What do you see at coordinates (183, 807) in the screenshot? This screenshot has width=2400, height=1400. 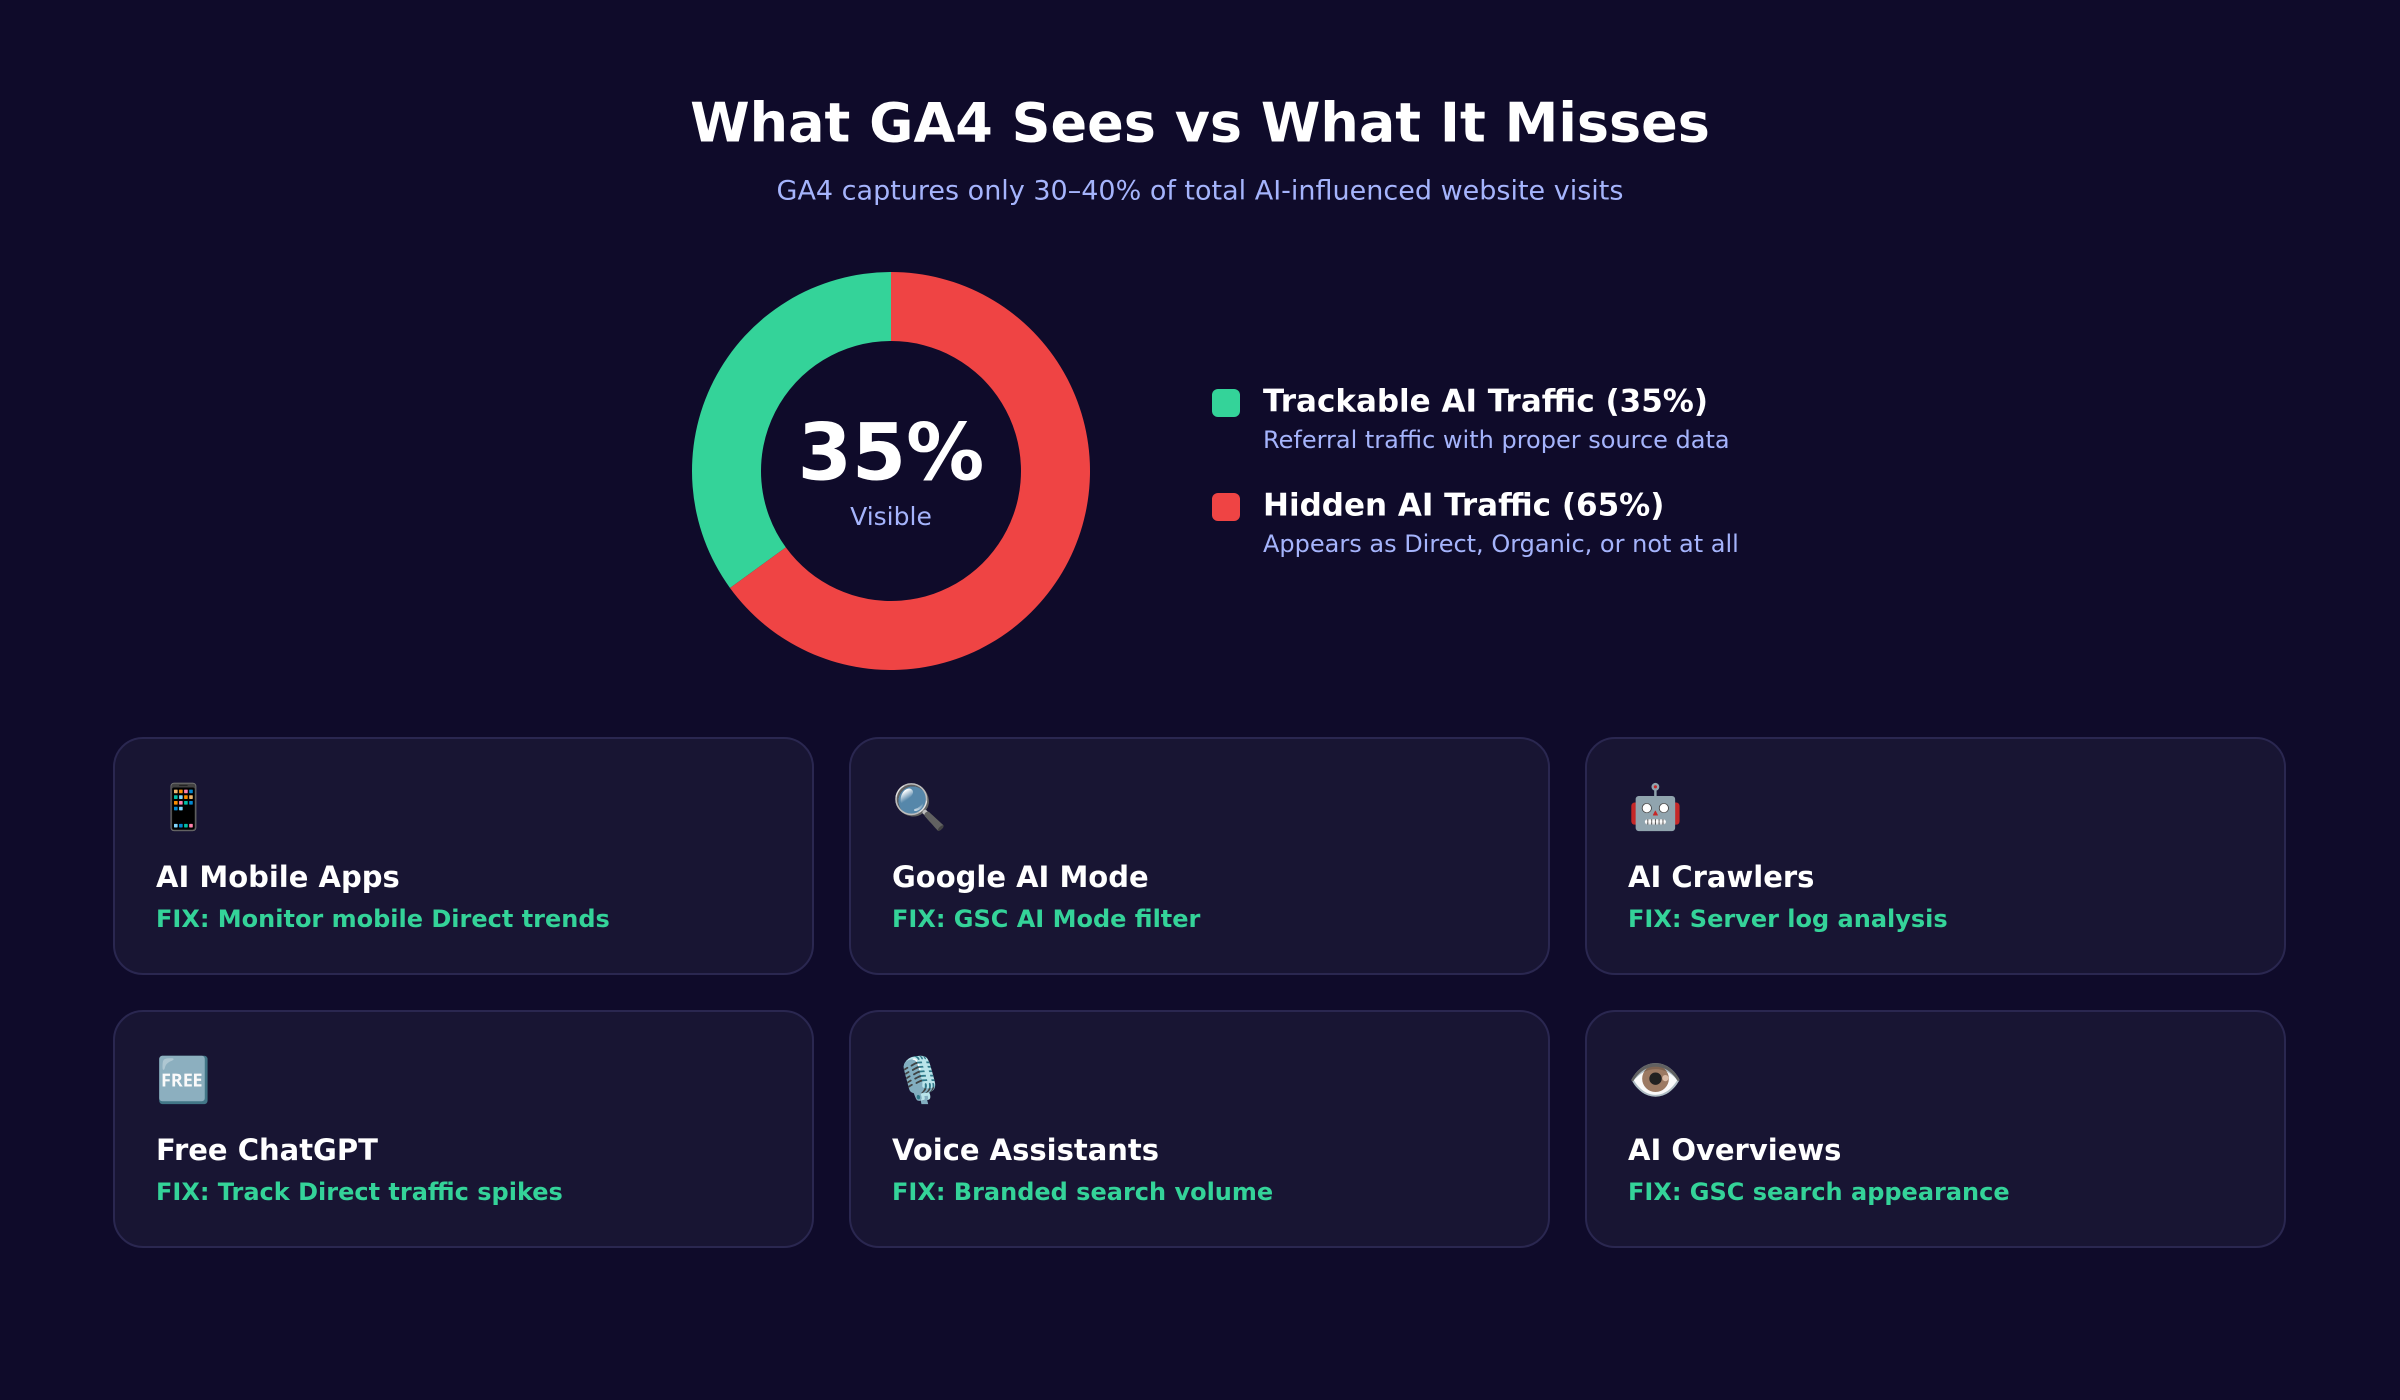 I see `card-icon: 📱` at bounding box center [183, 807].